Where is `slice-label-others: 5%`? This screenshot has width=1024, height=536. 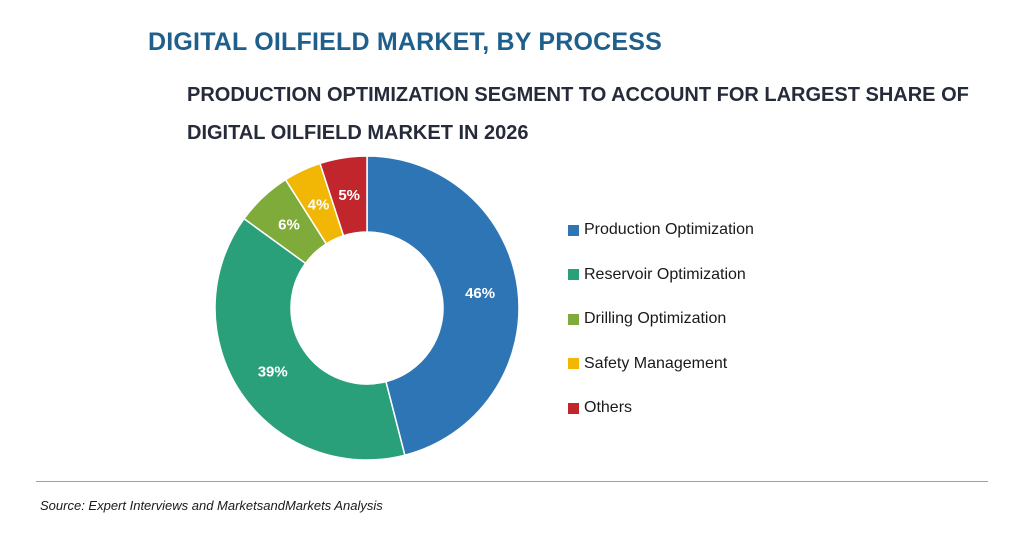
slice-label-others: 5% is located at coordinates (349, 195).